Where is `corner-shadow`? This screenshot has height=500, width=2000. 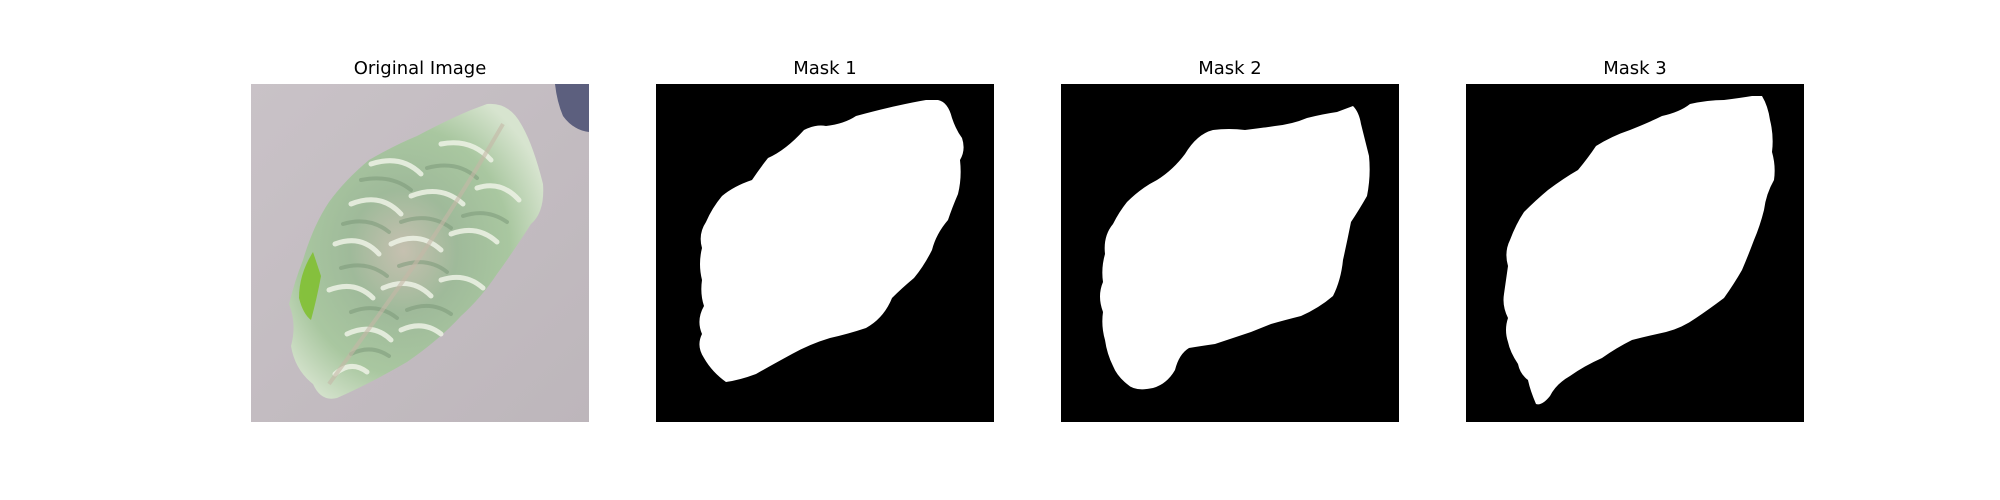 corner-shadow is located at coordinates (572, 108).